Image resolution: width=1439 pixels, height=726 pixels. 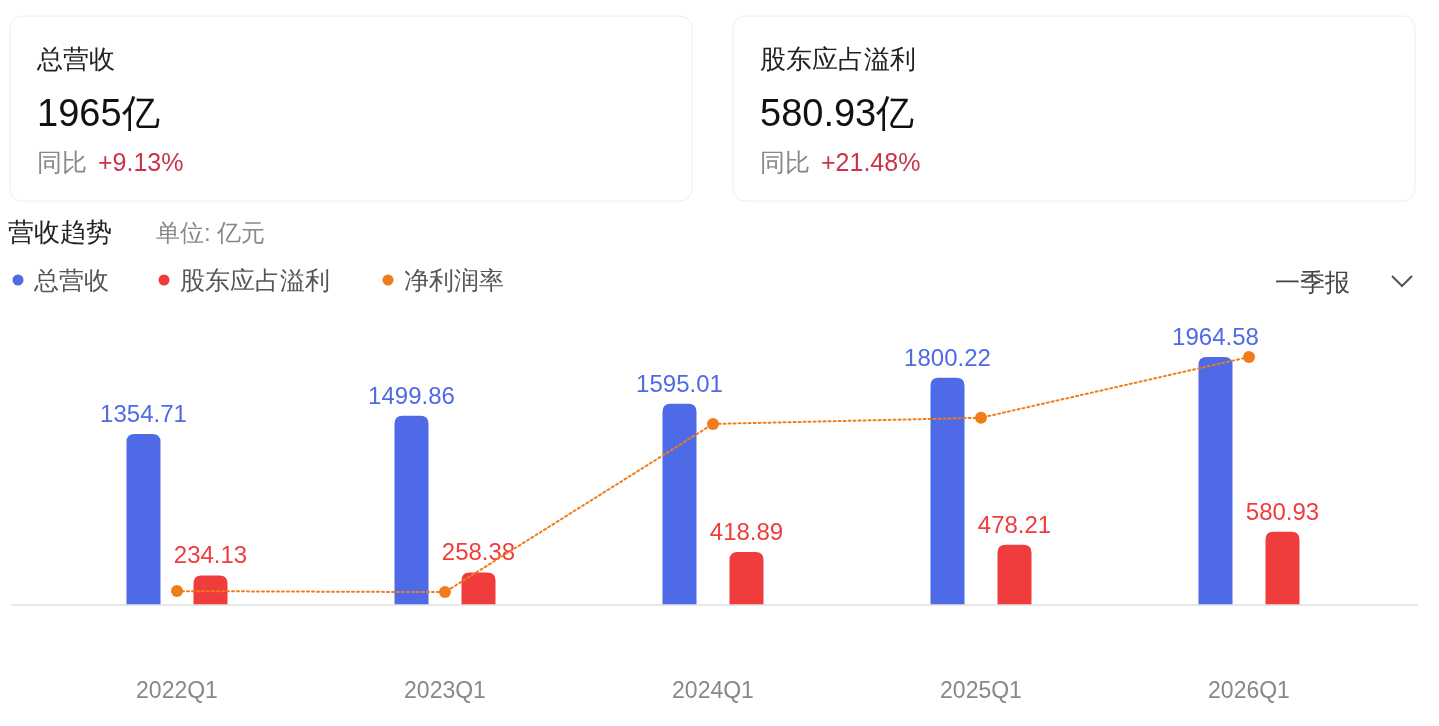 I want to click on data-label: 1595.01, so click(x=679, y=383).